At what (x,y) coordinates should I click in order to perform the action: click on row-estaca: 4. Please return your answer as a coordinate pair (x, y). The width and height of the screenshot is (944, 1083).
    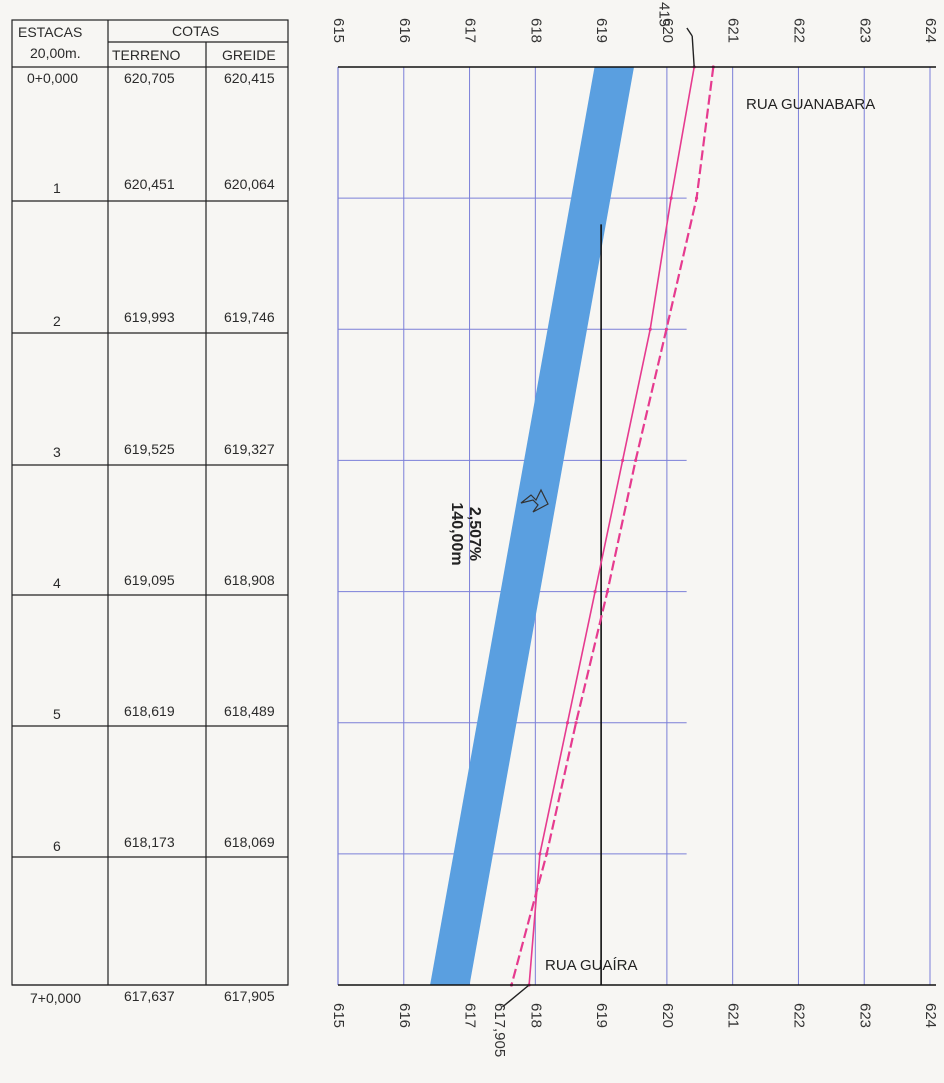
    Looking at the image, I should click on (57, 583).